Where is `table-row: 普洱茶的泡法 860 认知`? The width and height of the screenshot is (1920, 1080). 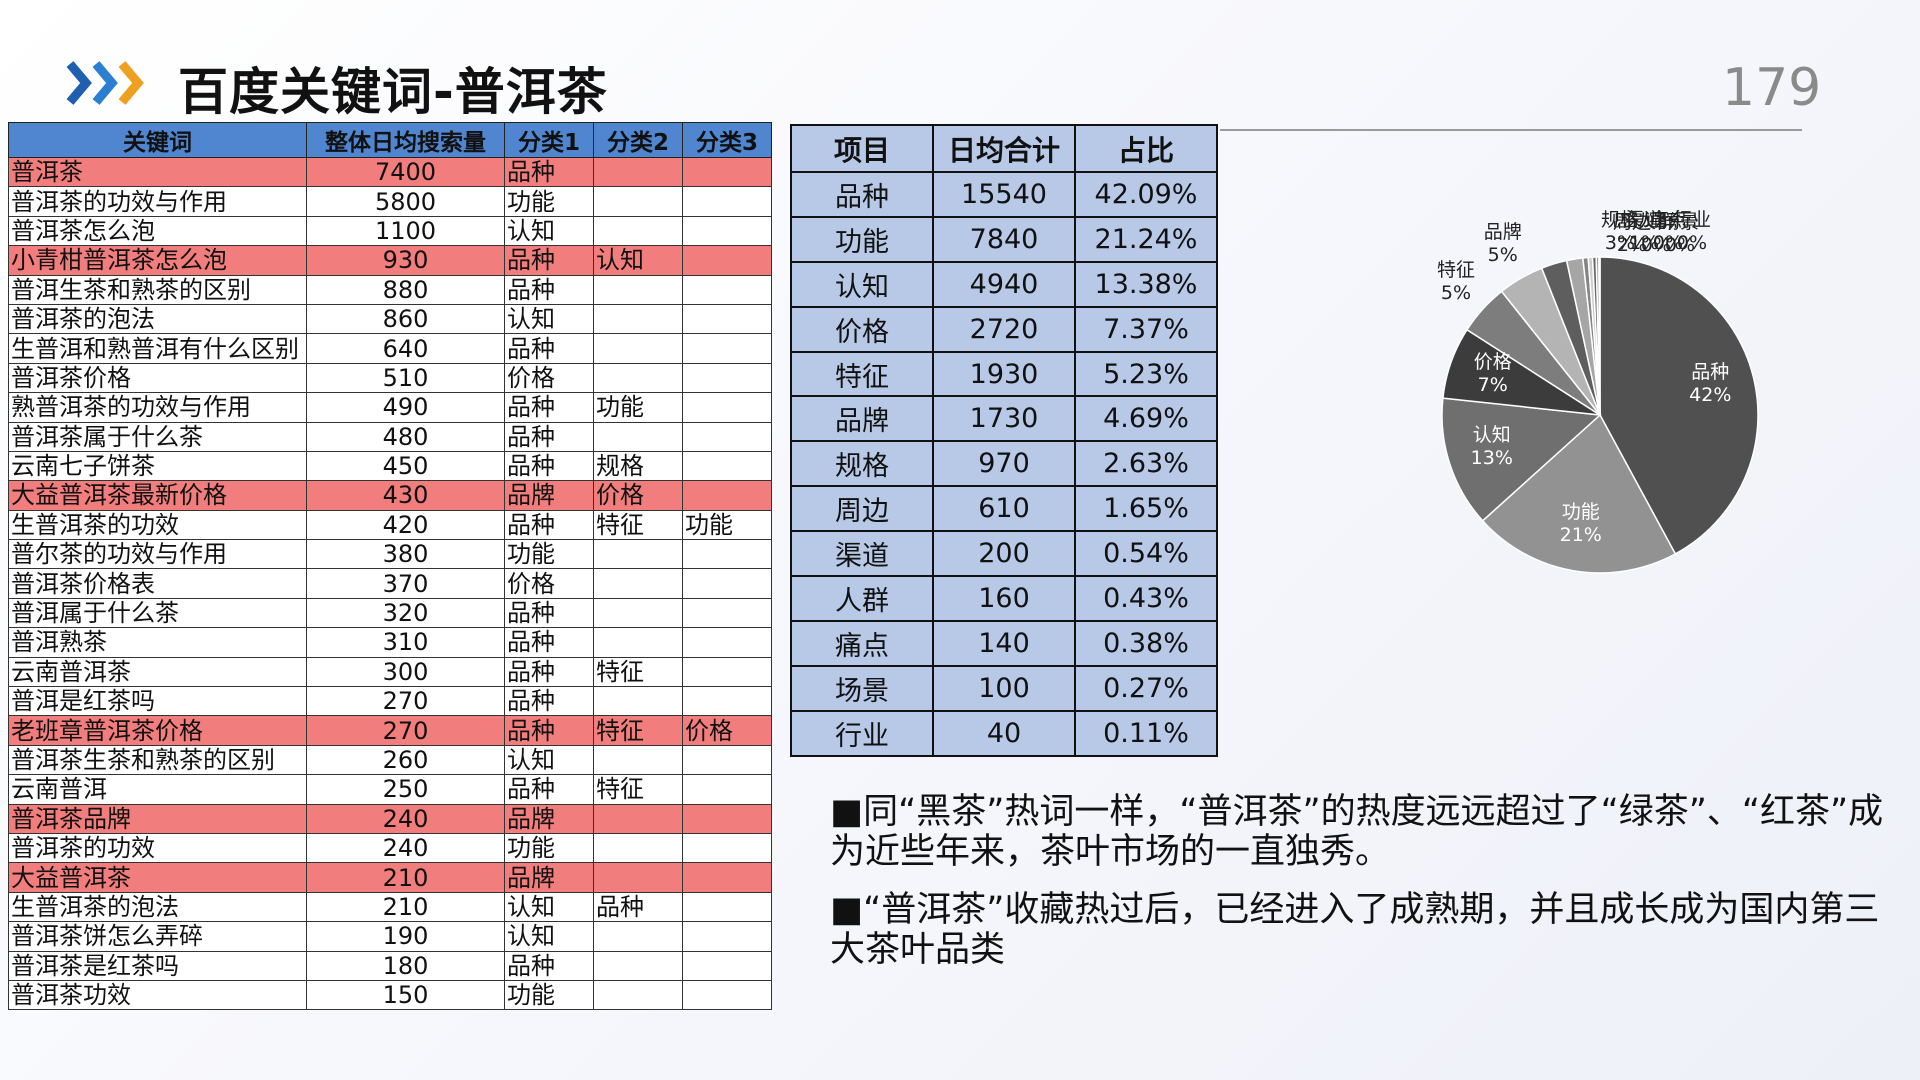 table-row: 普洱茶的泡法 860 认知 is located at coordinates (390, 319).